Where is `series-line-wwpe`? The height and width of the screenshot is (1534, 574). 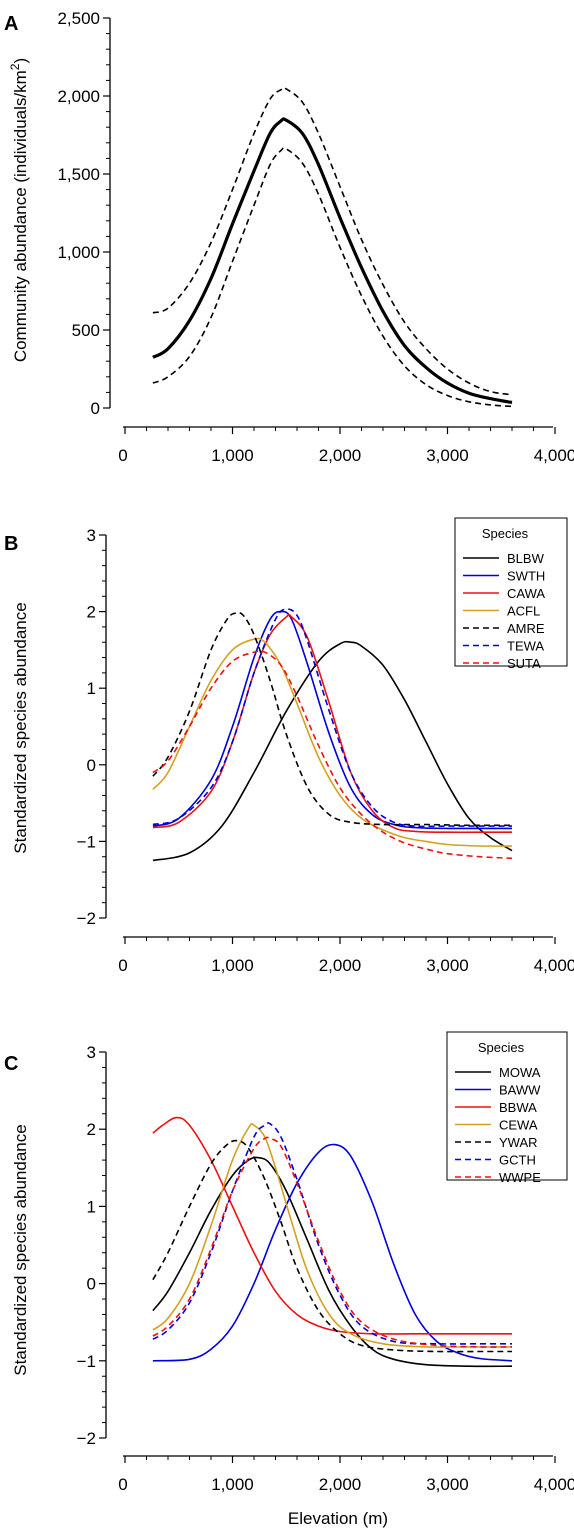 series-line-wwpe is located at coordinates (332, 1242).